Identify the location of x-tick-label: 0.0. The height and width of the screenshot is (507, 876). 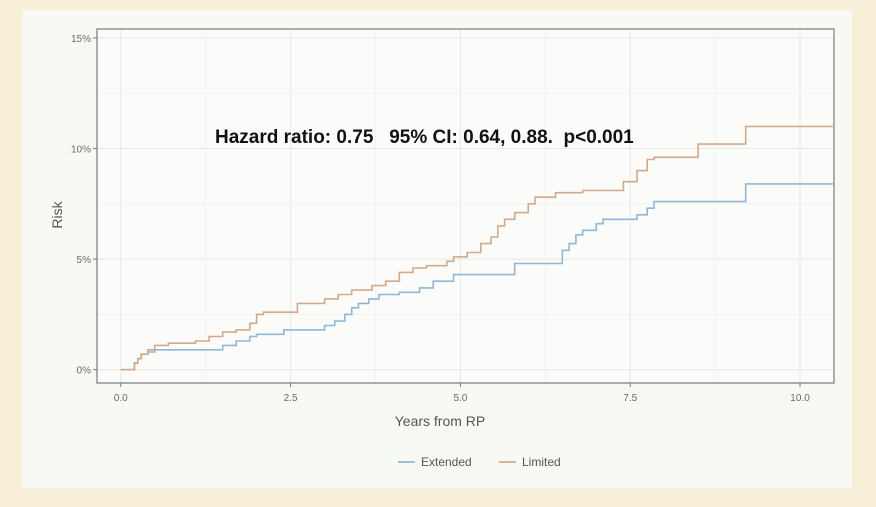
(121, 398).